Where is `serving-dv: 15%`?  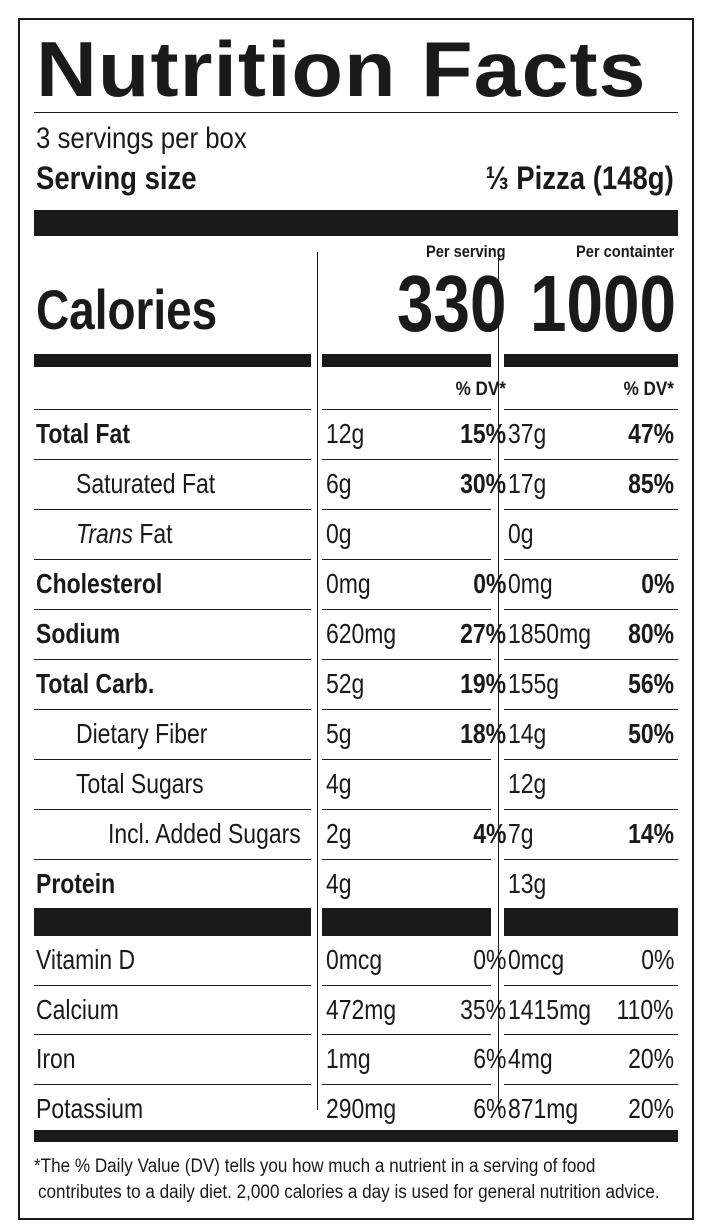 serving-dv: 15% is located at coordinates (483, 433).